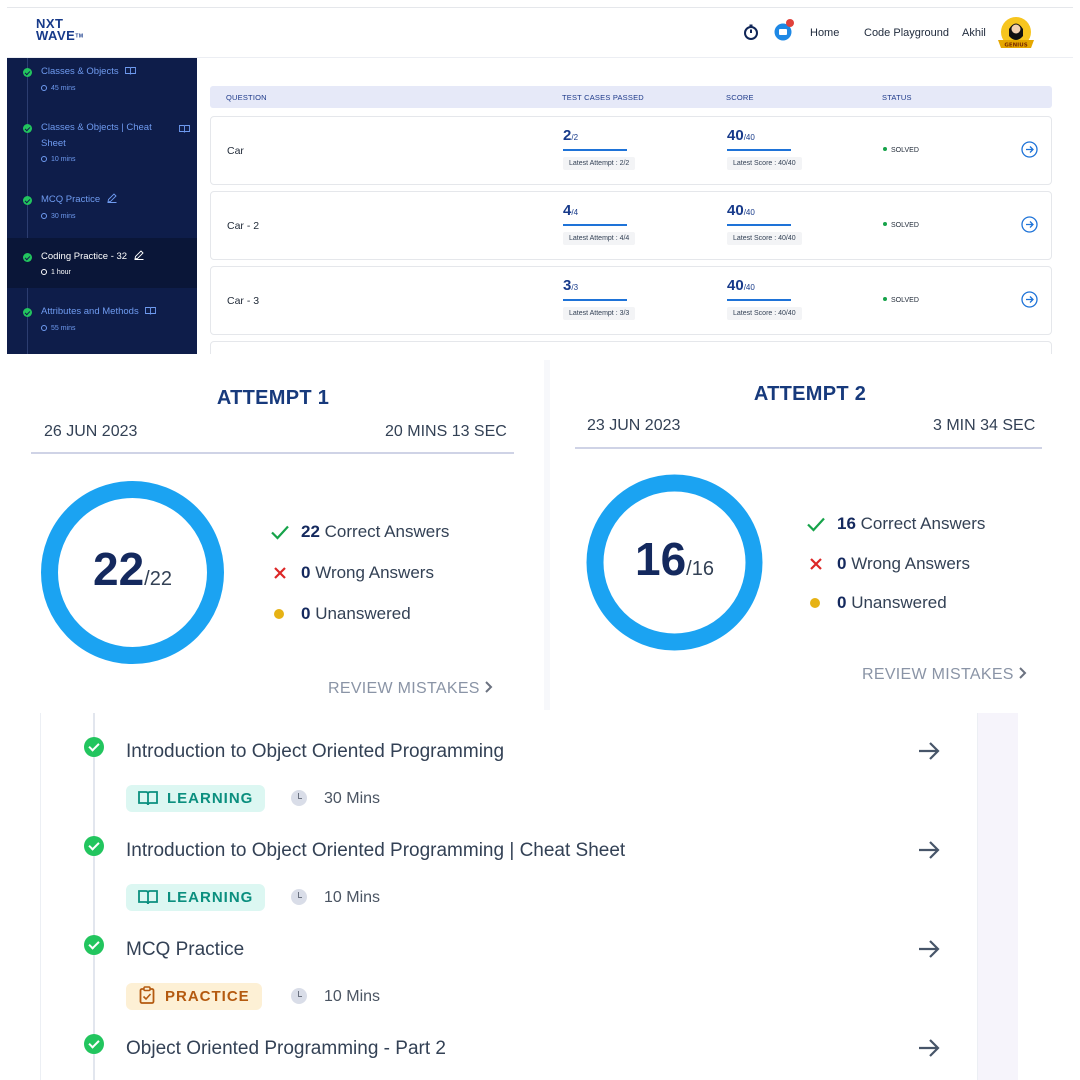  I want to click on question-name: Car, so click(235, 151).